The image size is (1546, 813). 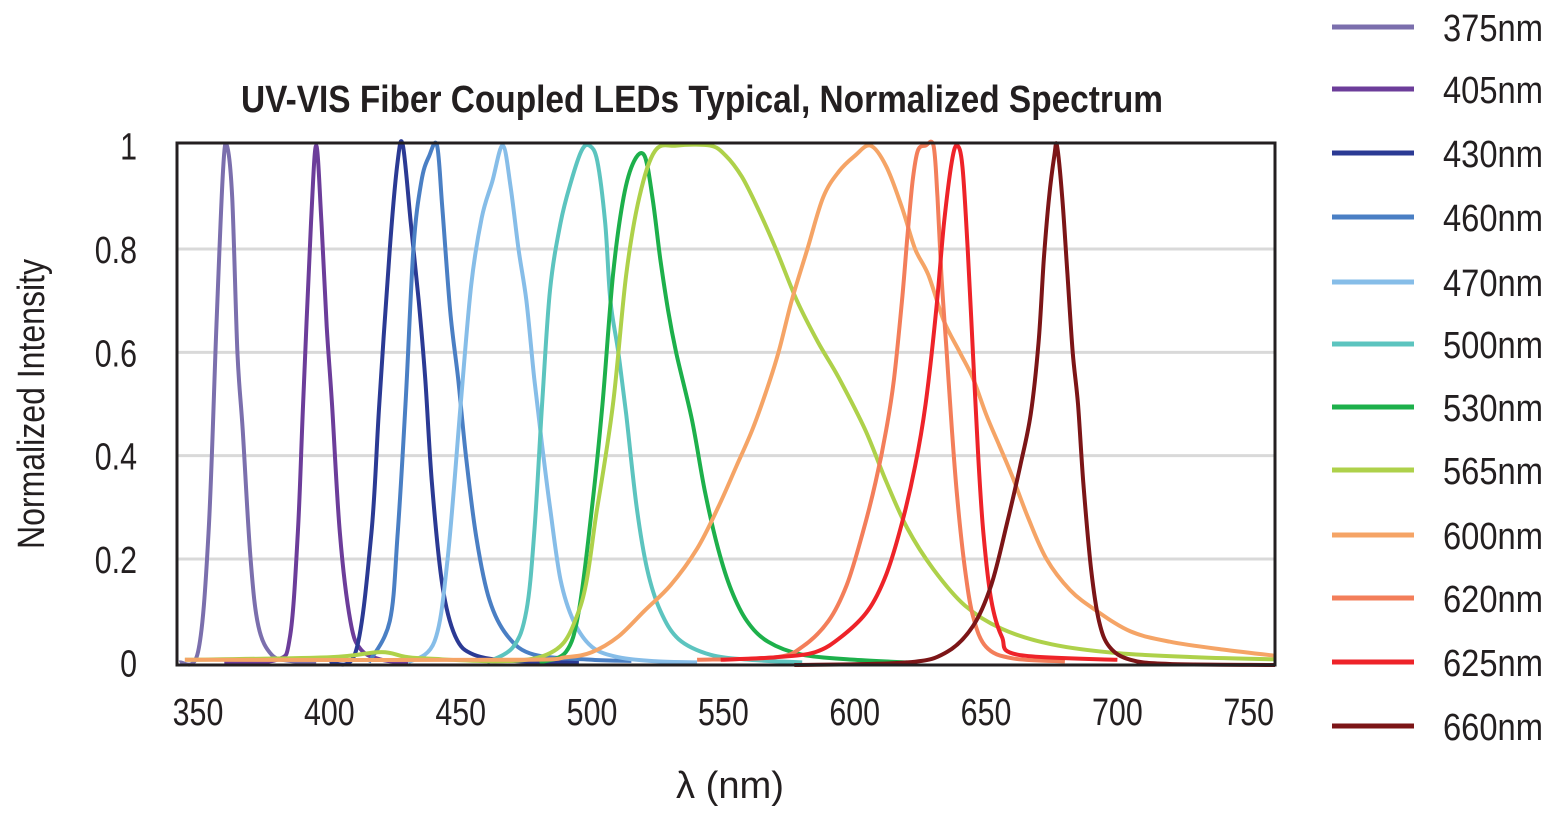 I want to click on legend-label: 500nm, so click(x=1493, y=346).